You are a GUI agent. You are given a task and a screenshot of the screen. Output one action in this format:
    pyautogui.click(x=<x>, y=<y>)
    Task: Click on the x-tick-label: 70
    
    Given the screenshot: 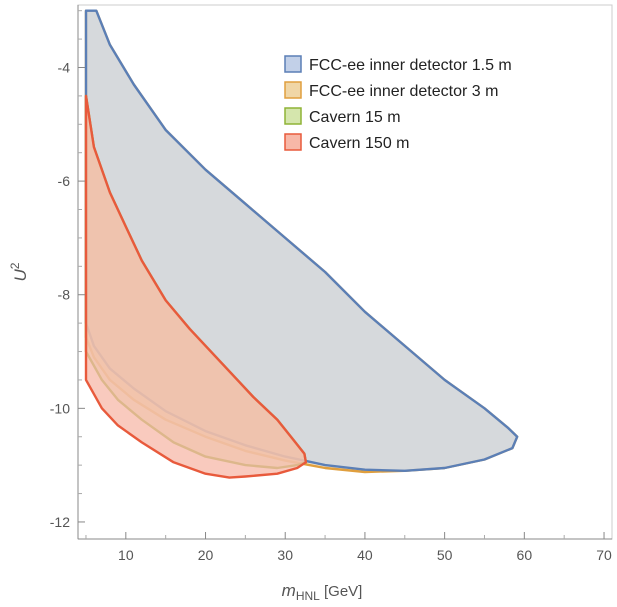 What is the action you would take?
    pyautogui.click(x=604, y=555)
    